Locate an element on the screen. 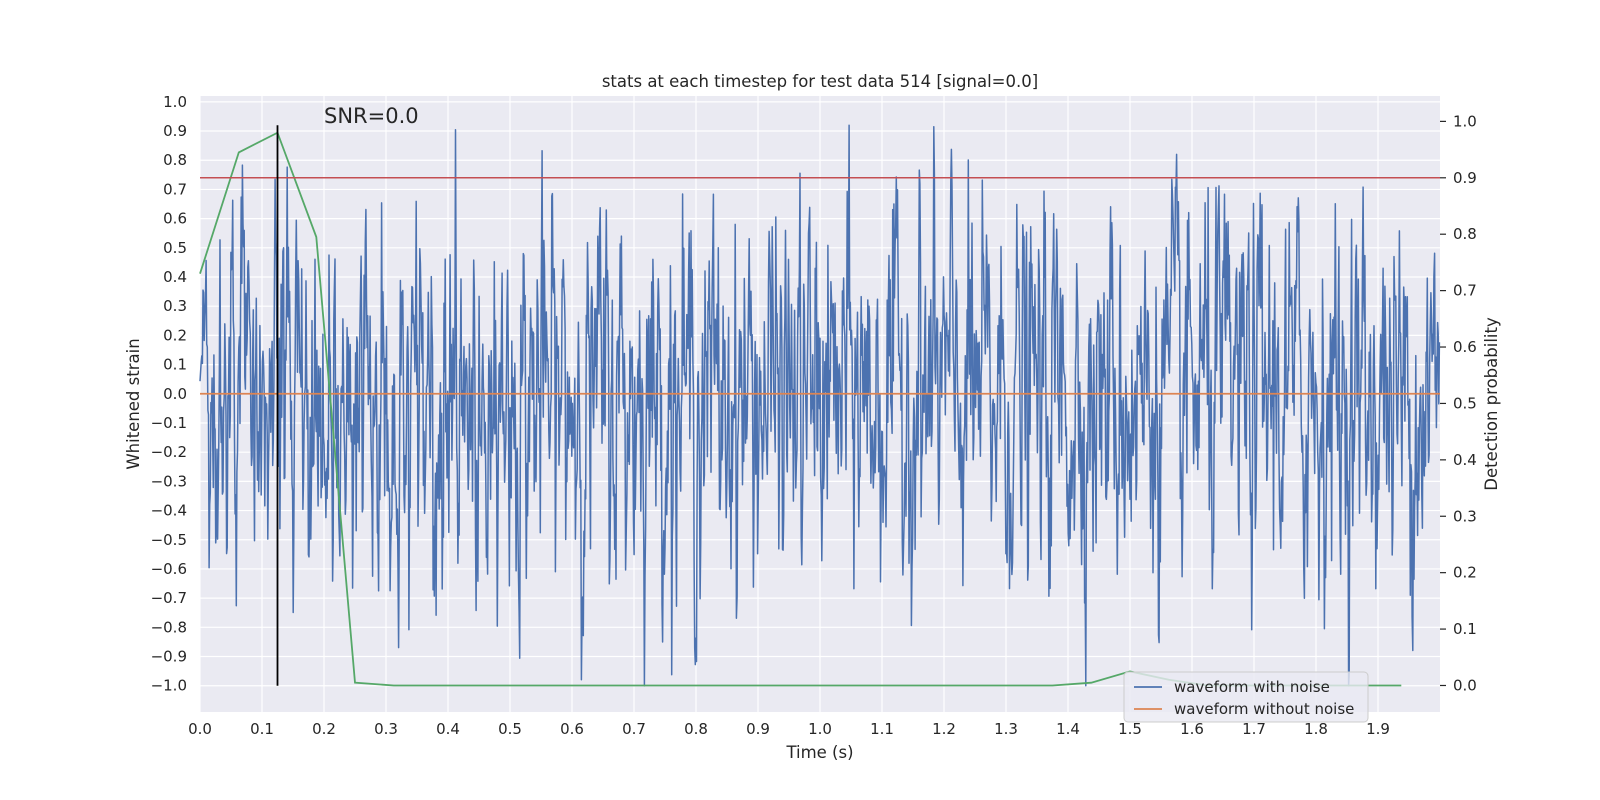 Image resolution: width=1600 pixels, height=800 pixels. x-tick-label: 1.9 is located at coordinates (1378, 729).